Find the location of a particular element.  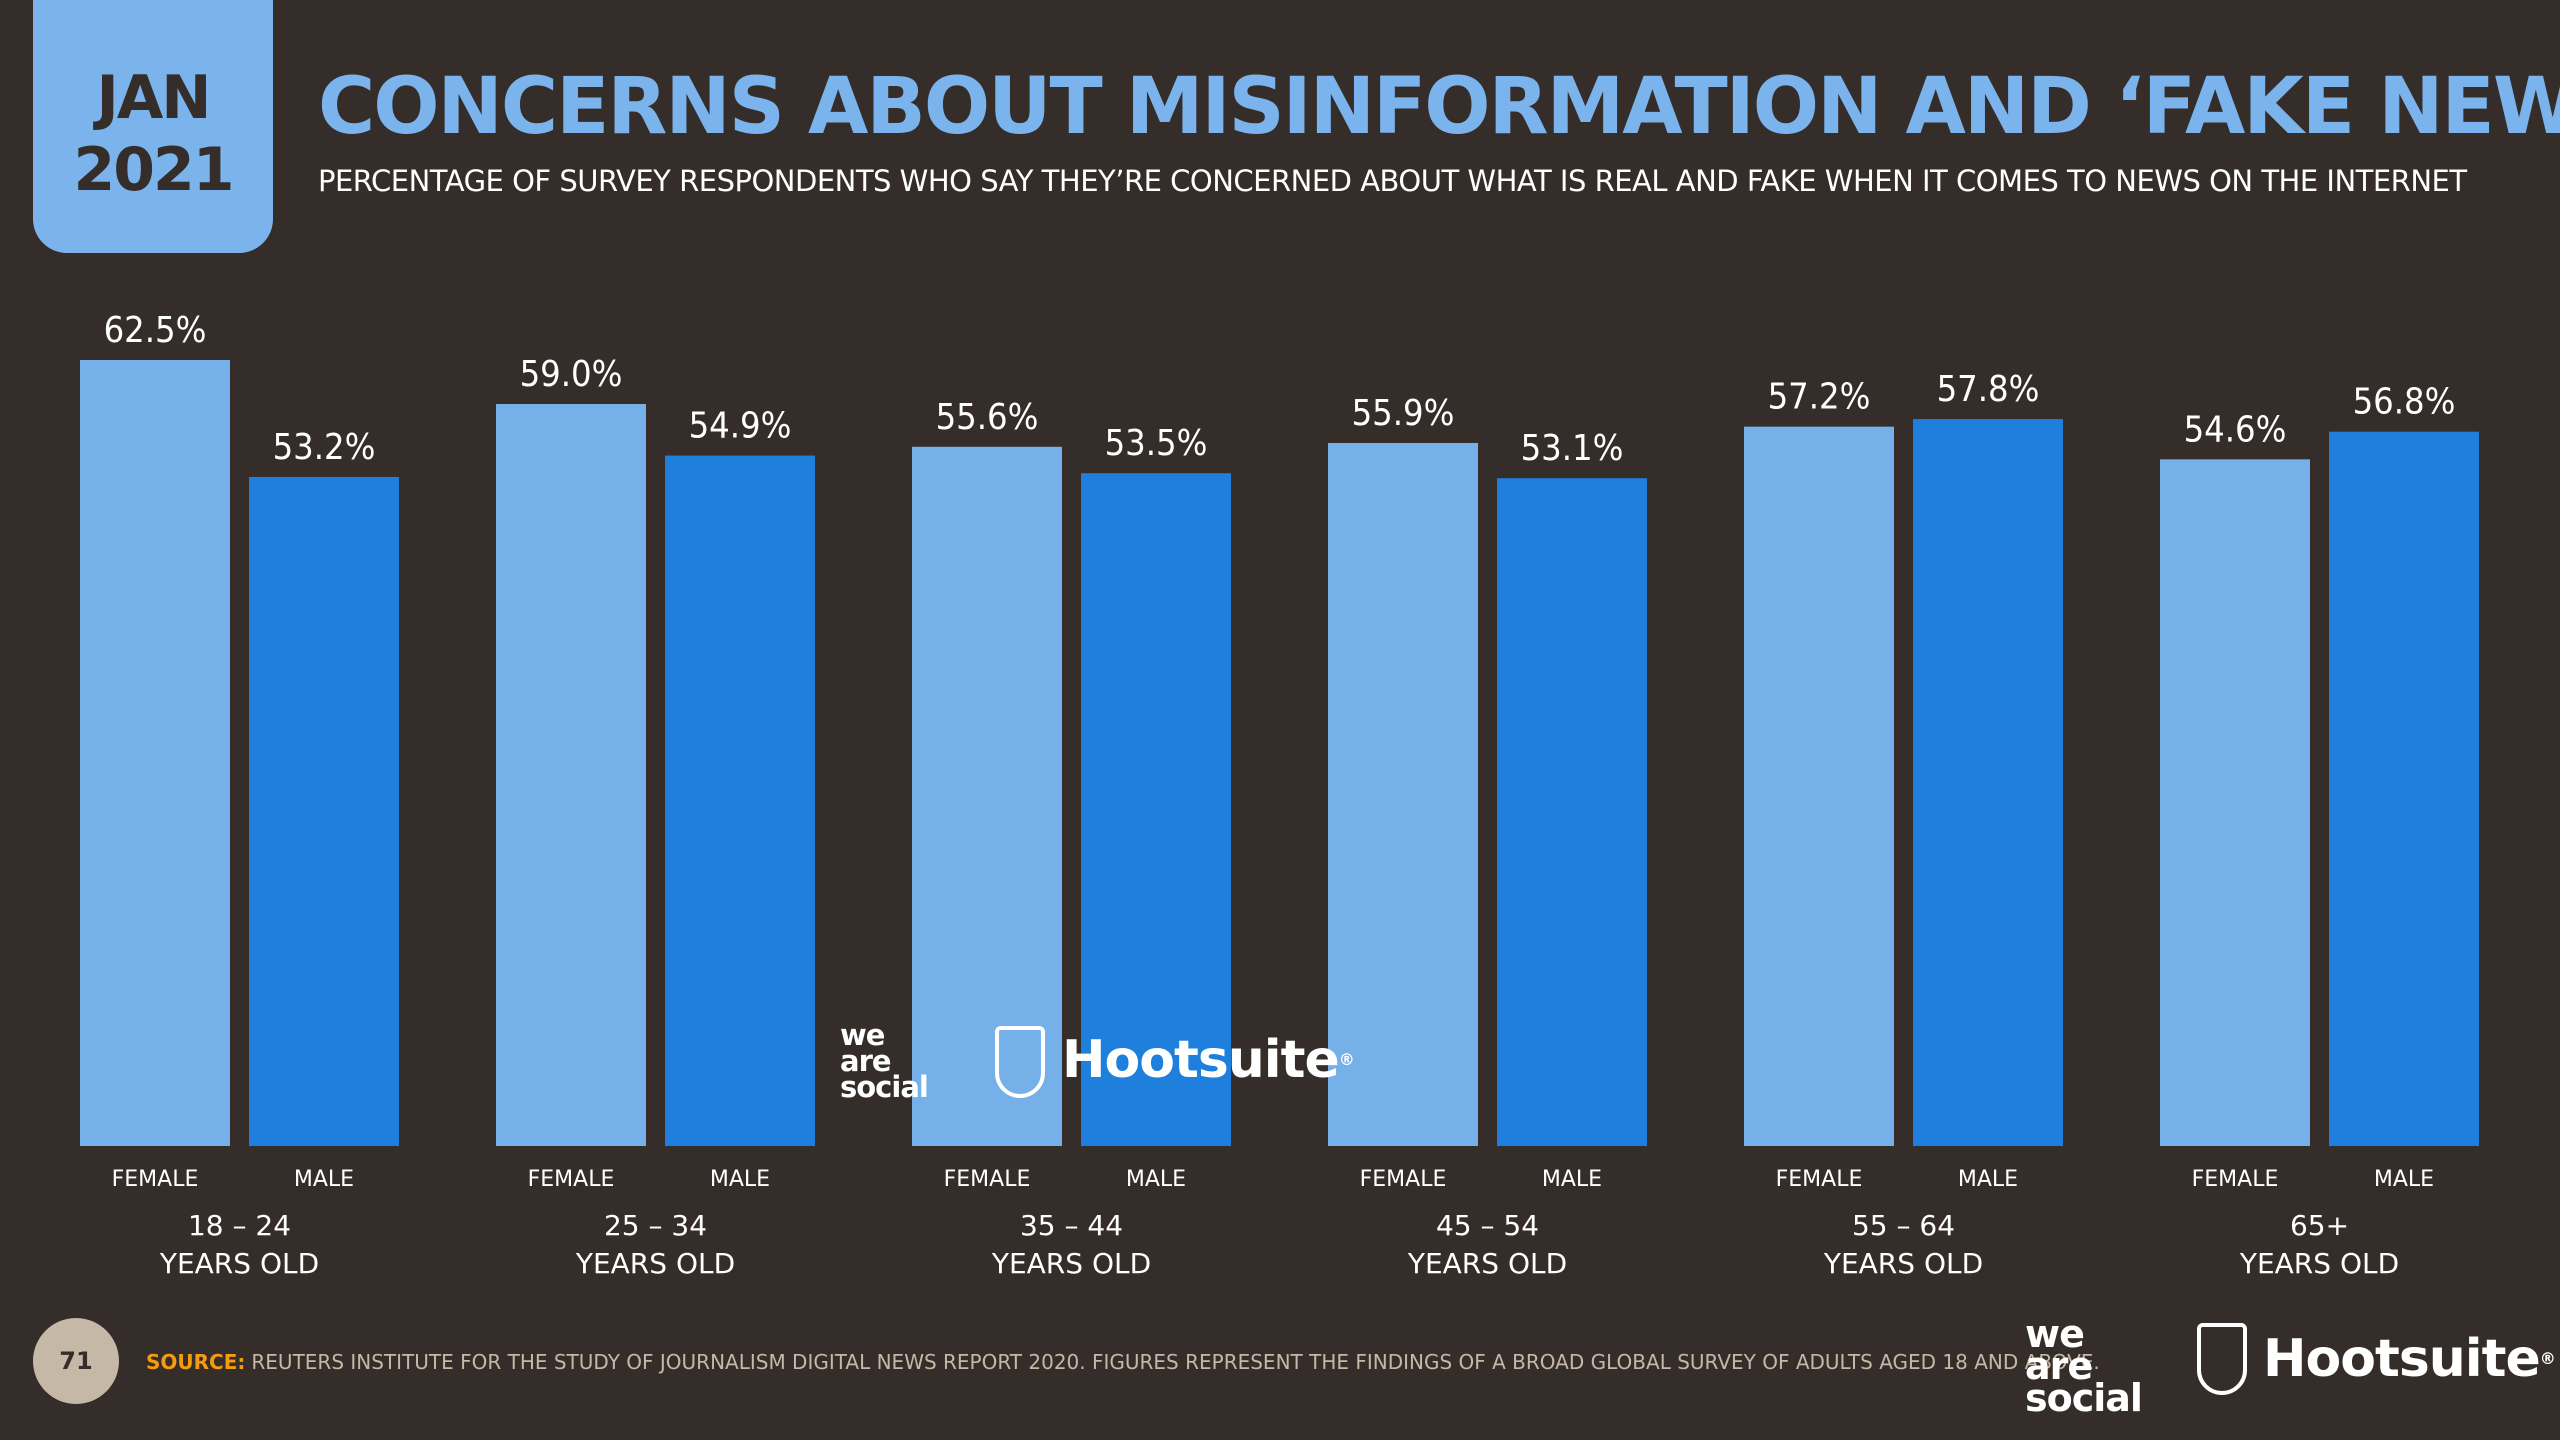

we-are-social-logo: we are social is located at coordinates (884, 1061).